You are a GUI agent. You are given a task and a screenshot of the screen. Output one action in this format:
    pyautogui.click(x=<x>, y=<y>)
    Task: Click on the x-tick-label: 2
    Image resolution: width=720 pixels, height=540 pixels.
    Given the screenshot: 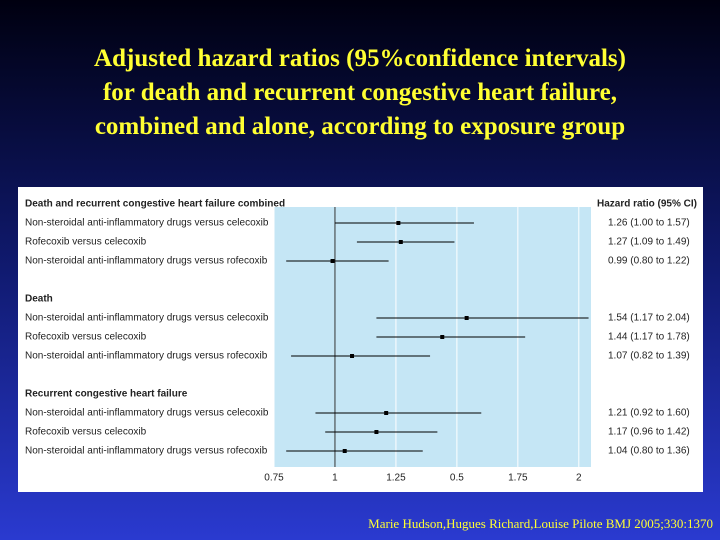 What is the action you would take?
    pyautogui.click(x=579, y=478)
    